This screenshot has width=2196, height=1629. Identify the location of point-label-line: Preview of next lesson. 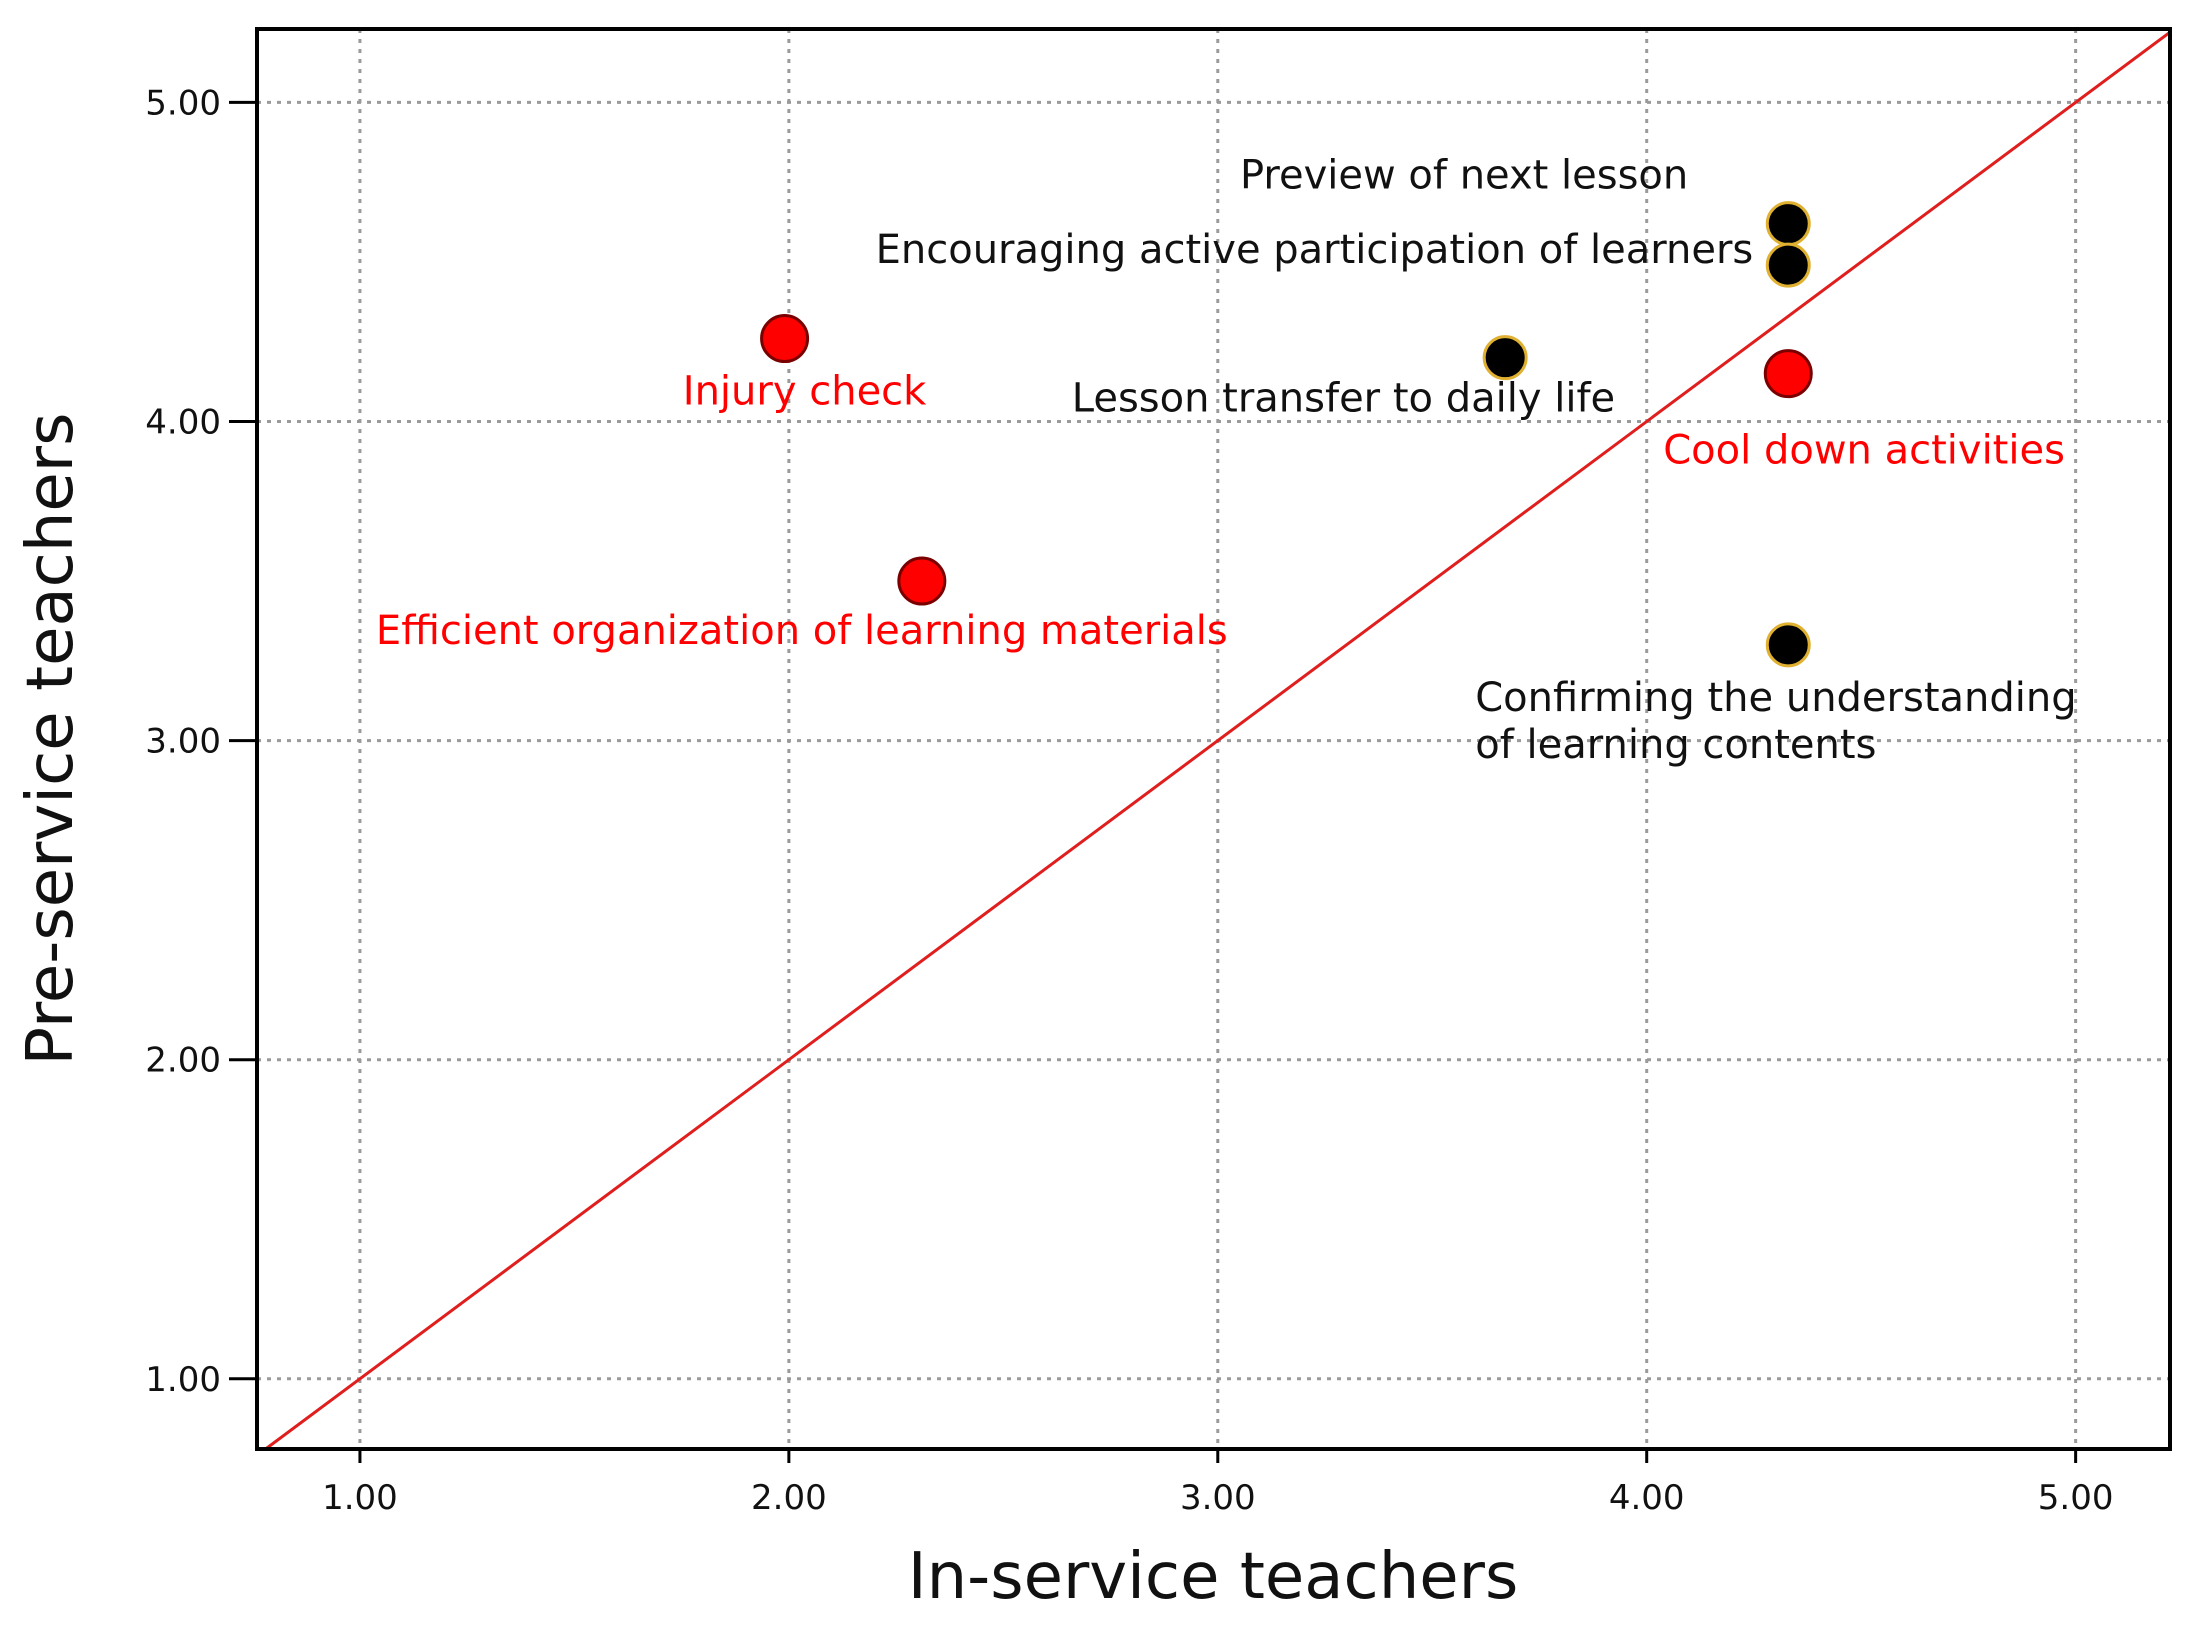
(1464, 176).